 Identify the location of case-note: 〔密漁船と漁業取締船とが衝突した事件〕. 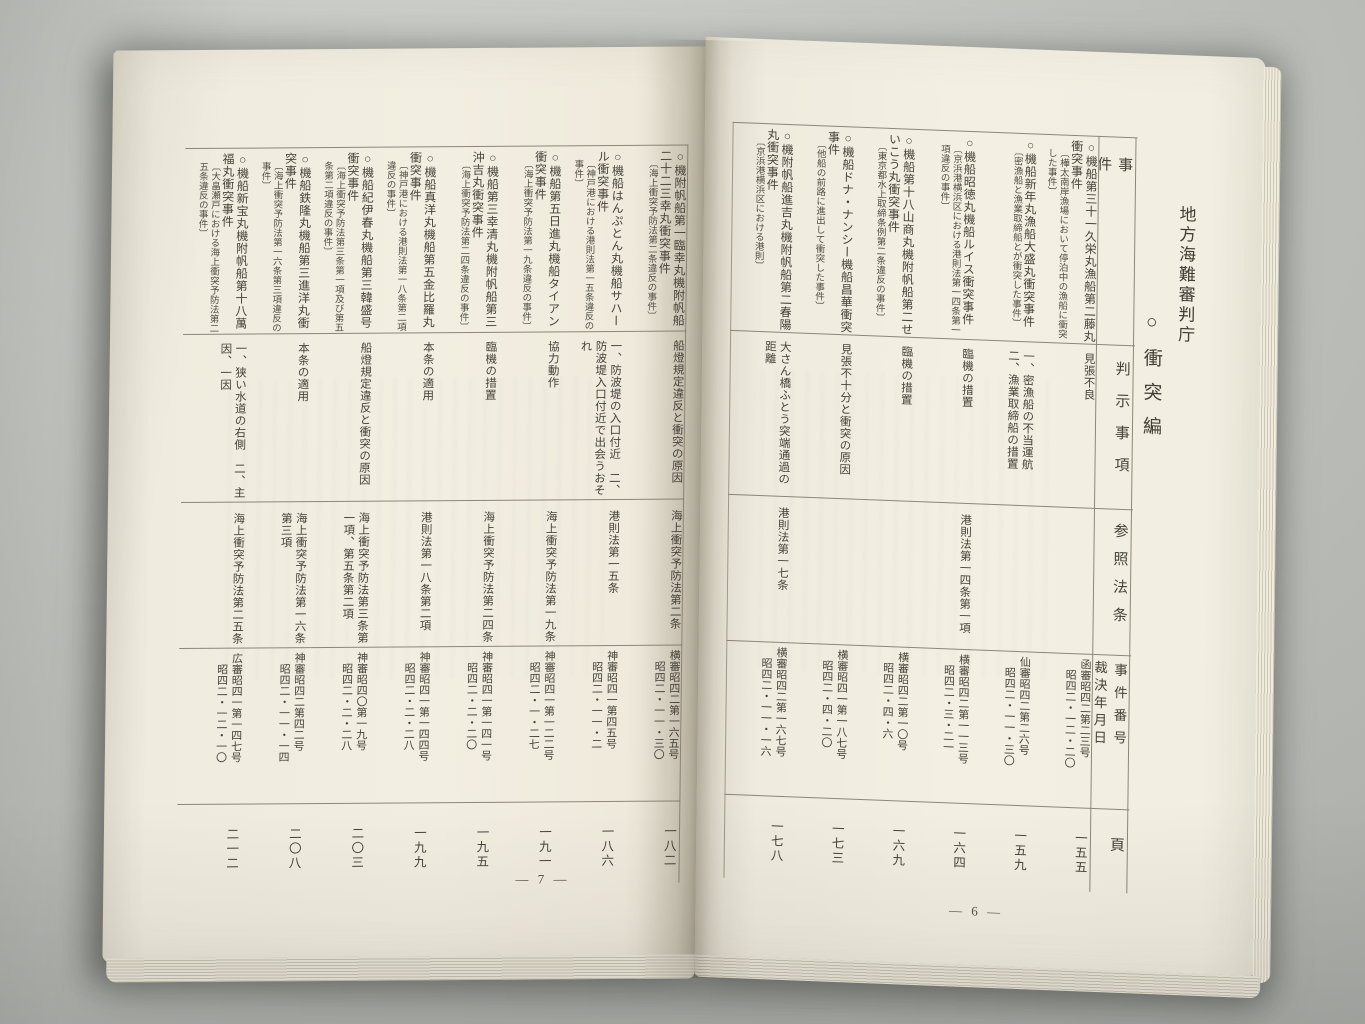
(1015, 237).